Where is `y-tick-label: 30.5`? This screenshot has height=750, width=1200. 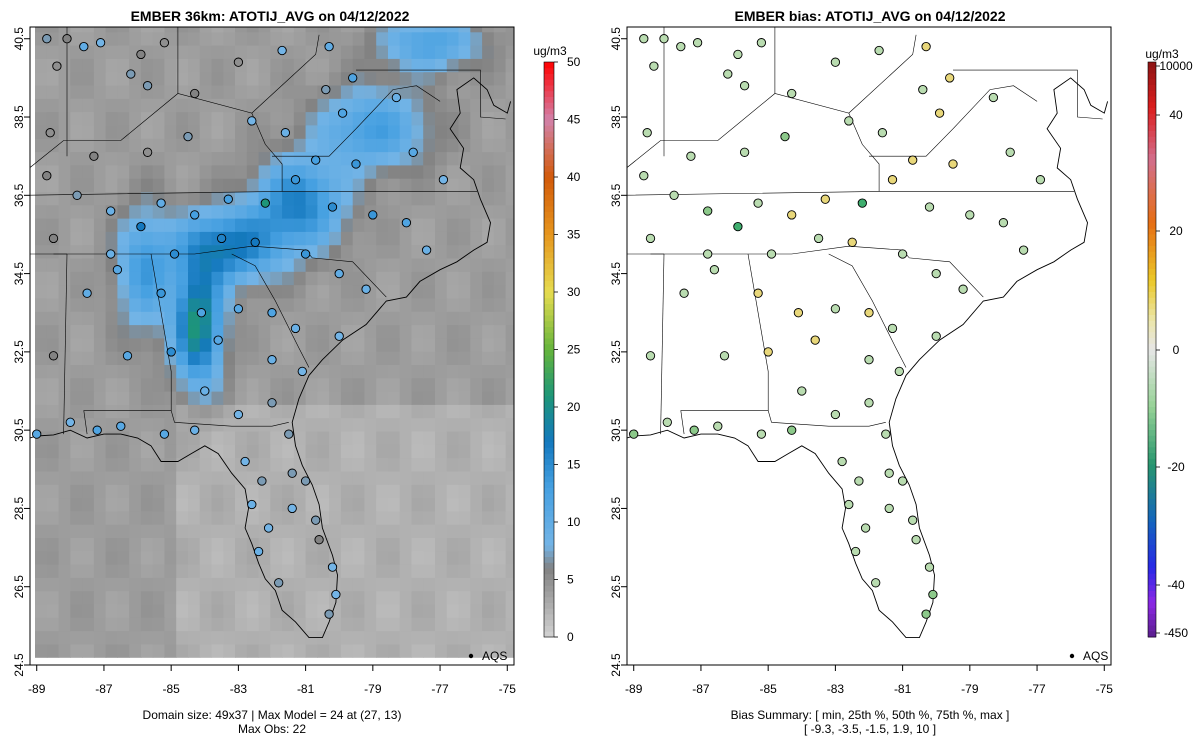
y-tick-label: 30.5 is located at coordinates (616, 430).